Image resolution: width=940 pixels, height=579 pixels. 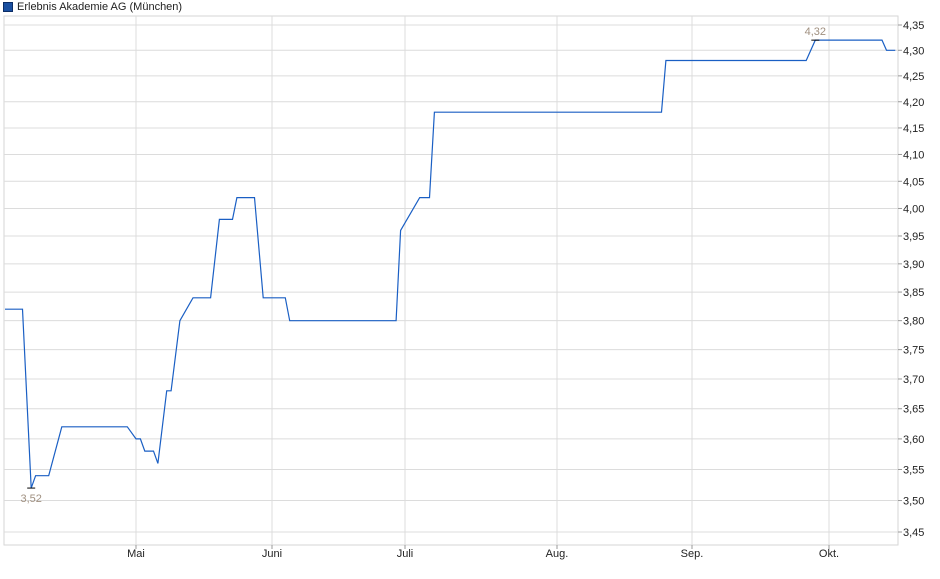 What do you see at coordinates (913, 182) in the screenshot?
I see `y-tick-label: 4,05` at bounding box center [913, 182].